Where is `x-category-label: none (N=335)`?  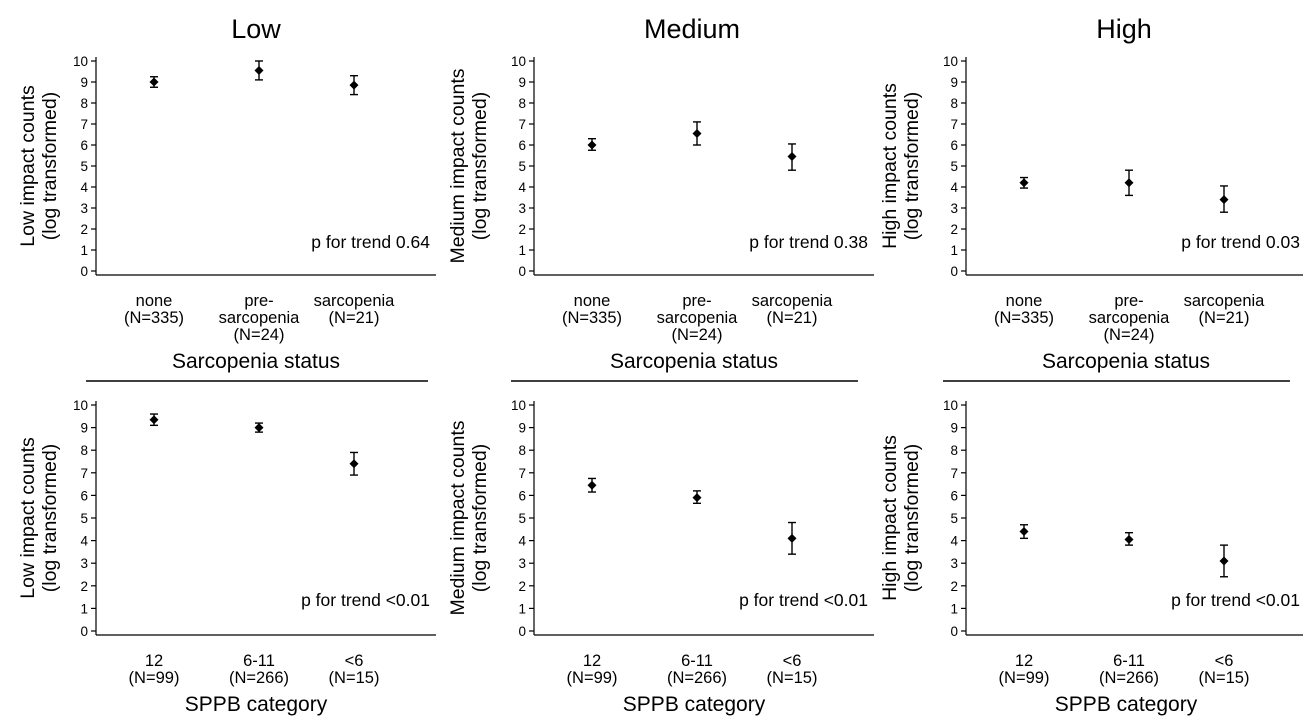
x-category-label: none (N=335) is located at coordinates (1024, 309).